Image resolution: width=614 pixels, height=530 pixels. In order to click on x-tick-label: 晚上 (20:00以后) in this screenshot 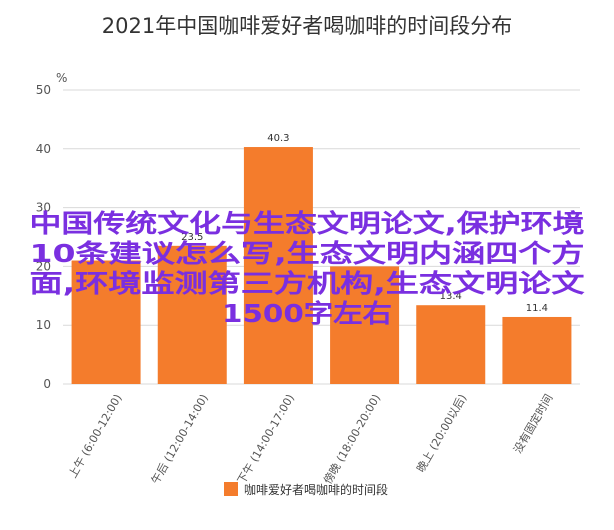, I will do `click(441, 433)`.